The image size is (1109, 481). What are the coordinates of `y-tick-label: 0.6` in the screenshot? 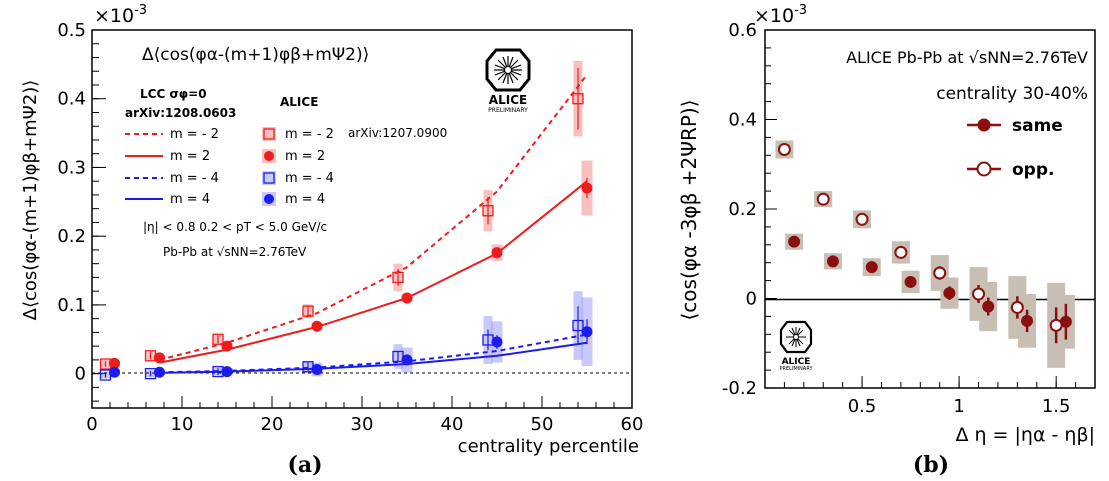 It's located at (742, 30).